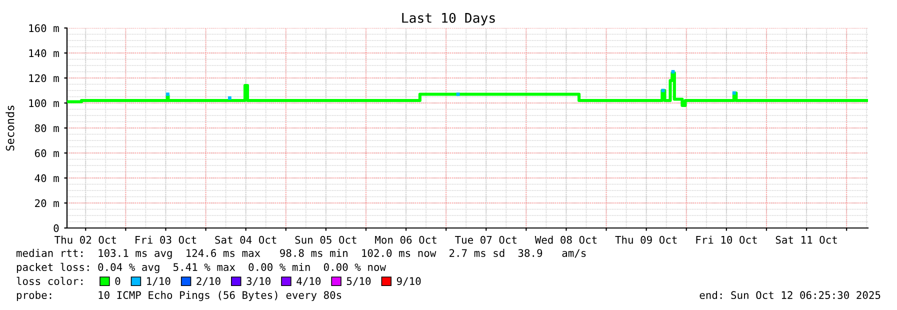  Describe the element at coordinates (10, 128) in the screenshot. I see `y-axis-title: Seconds` at that location.